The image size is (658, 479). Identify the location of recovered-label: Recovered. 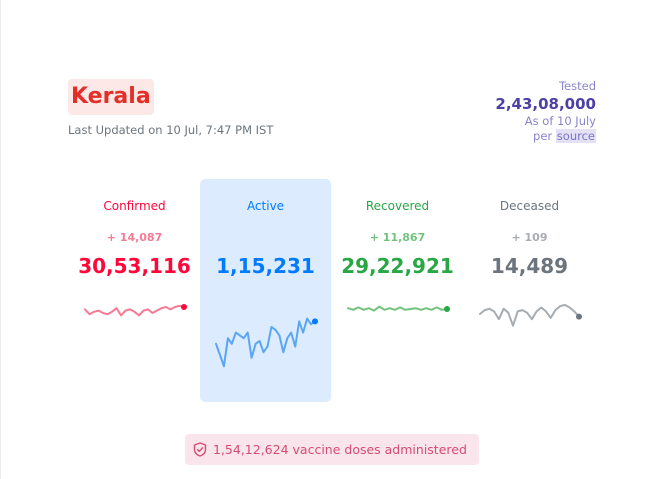
(397, 206).